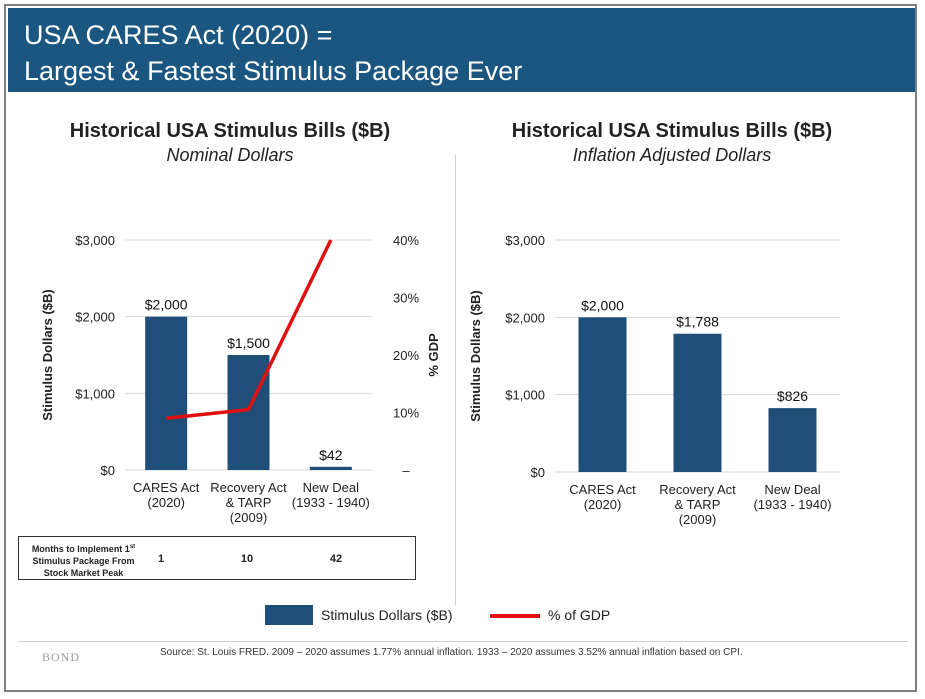 The height and width of the screenshot is (699, 925). Describe the element at coordinates (47, 354) in the screenshot. I see `left-ylabel: Stimulus Dollars ($B)` at that location.